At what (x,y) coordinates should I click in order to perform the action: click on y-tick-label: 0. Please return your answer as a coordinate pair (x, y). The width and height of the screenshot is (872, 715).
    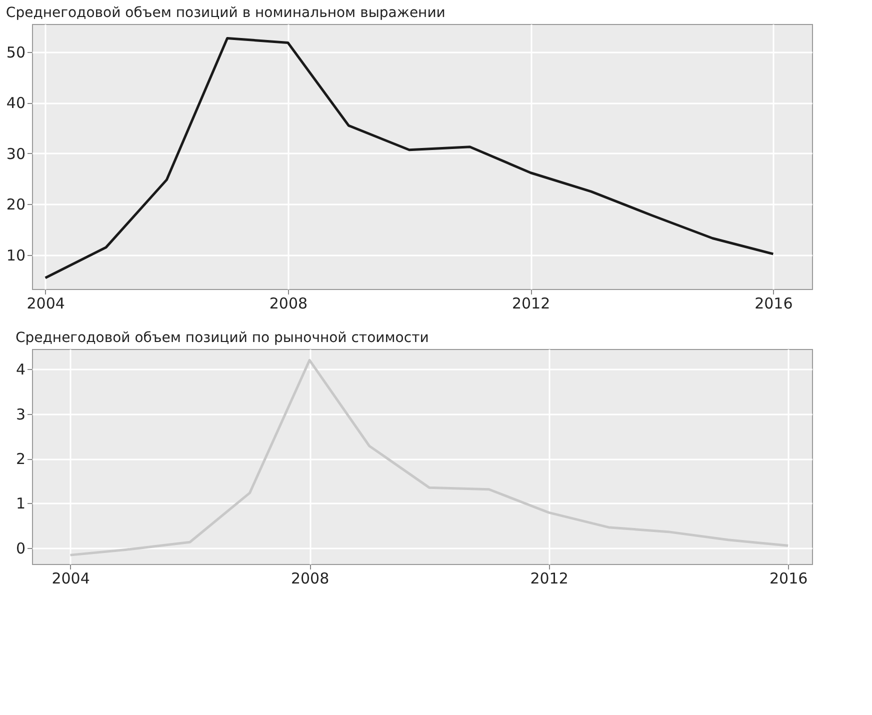
    Looking at the image, I should click on (21, 548).